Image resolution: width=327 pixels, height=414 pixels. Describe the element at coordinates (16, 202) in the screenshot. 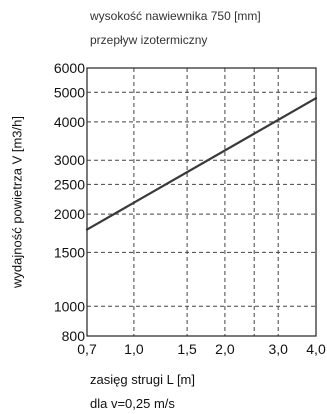

I see `y-axis-label: wydajność powietrza V [m3/h]` at that location.